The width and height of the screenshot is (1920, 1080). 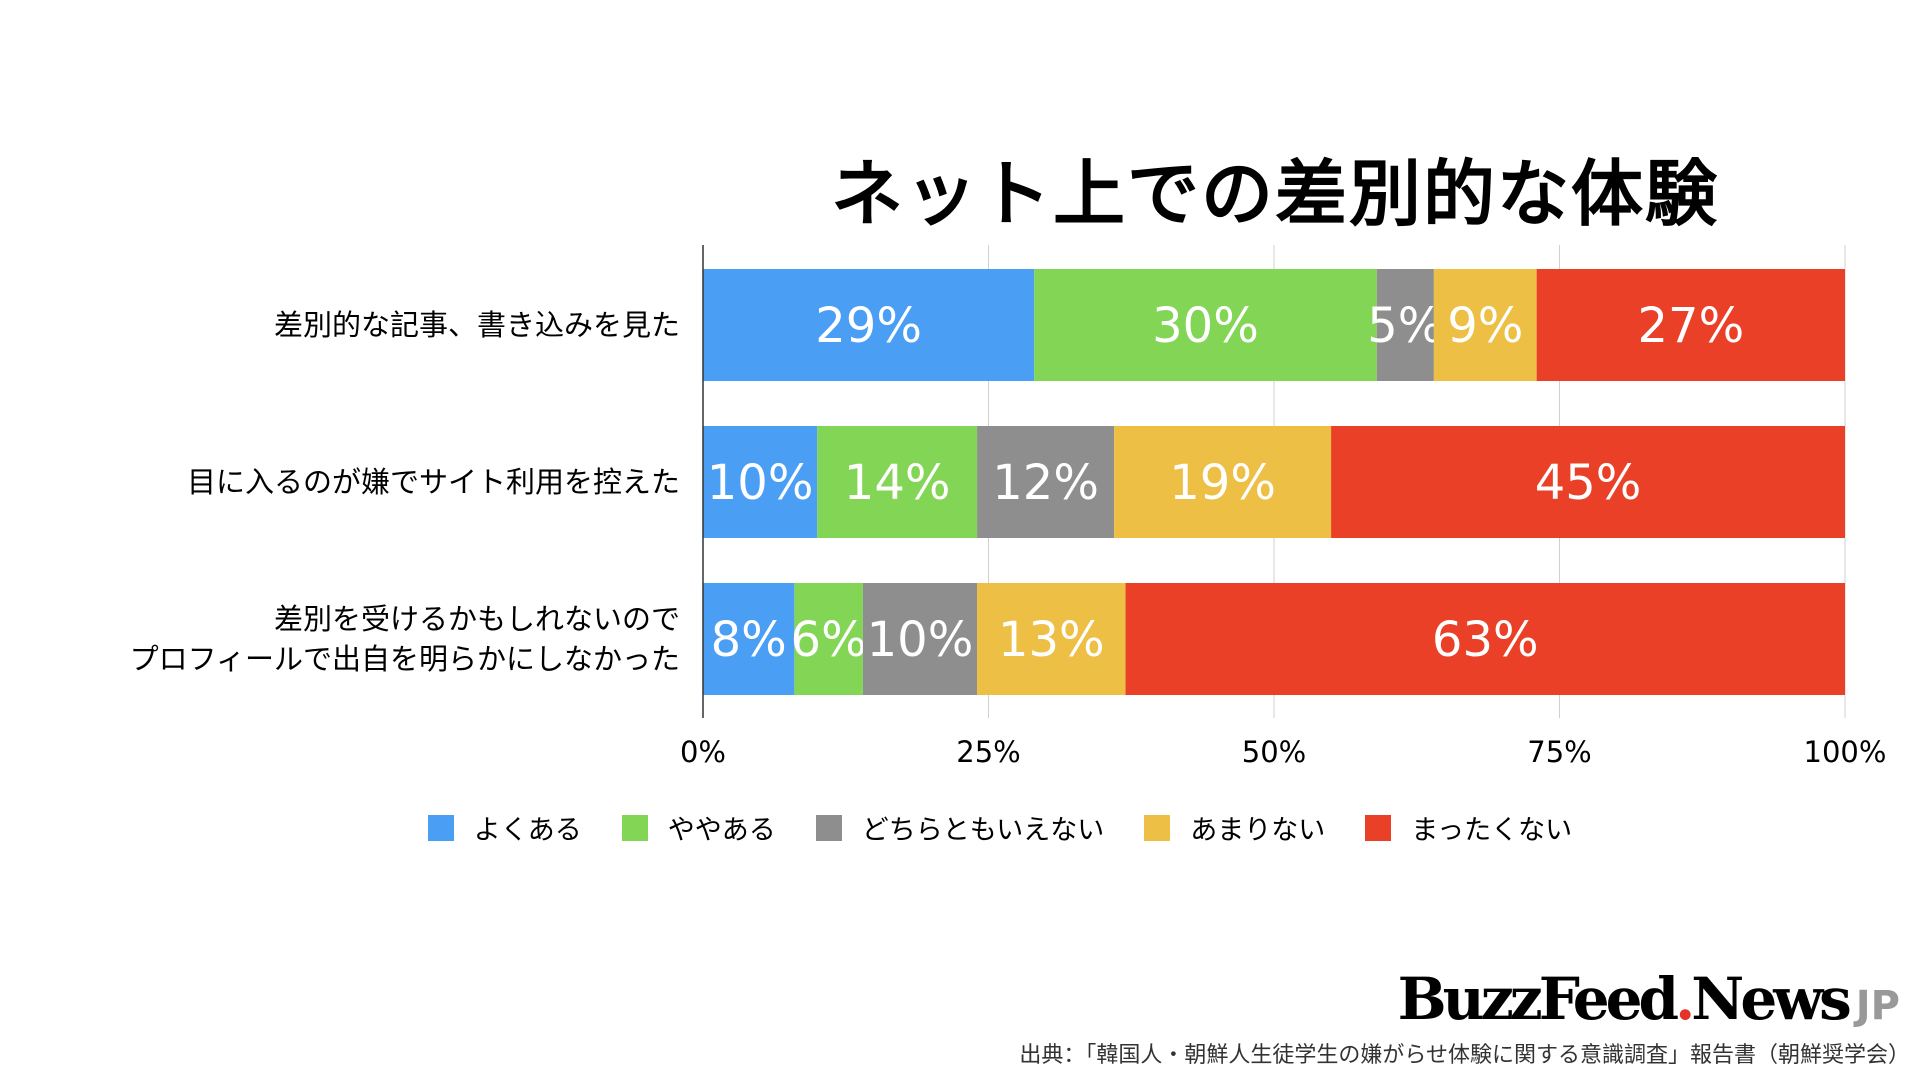 I want to click on legend-label: まったくない, so click(x=1492, y=830).